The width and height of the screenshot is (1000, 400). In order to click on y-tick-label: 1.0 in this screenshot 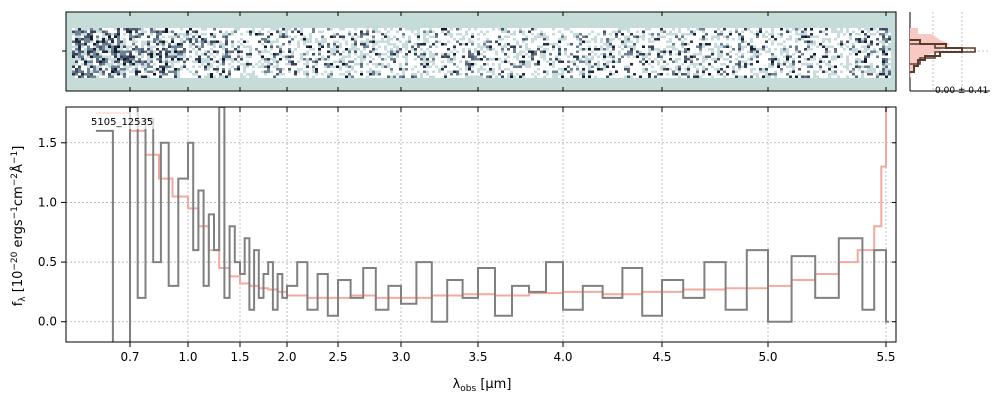, I will do `click(47, 202)`.